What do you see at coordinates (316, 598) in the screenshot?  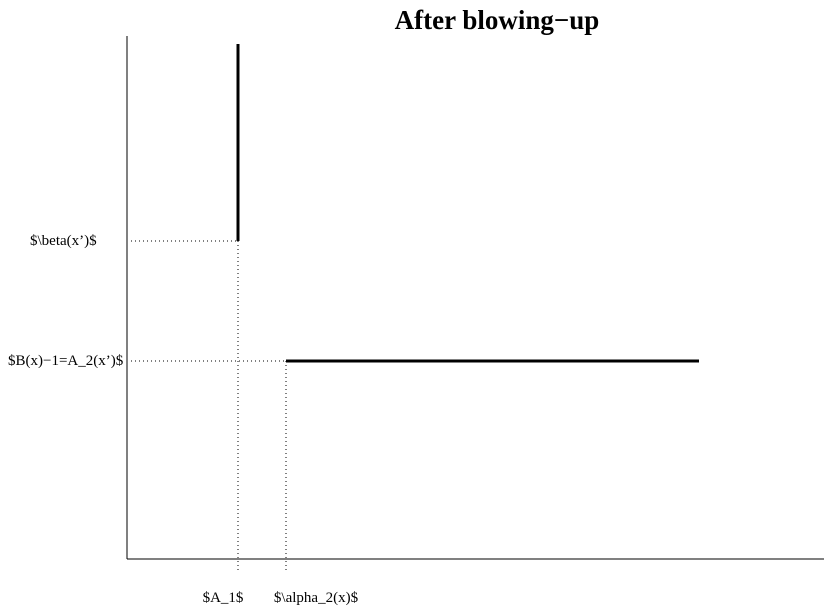 I see `alpha2-label: $\alpha_2(x)$` at bounding box center [316, 598].